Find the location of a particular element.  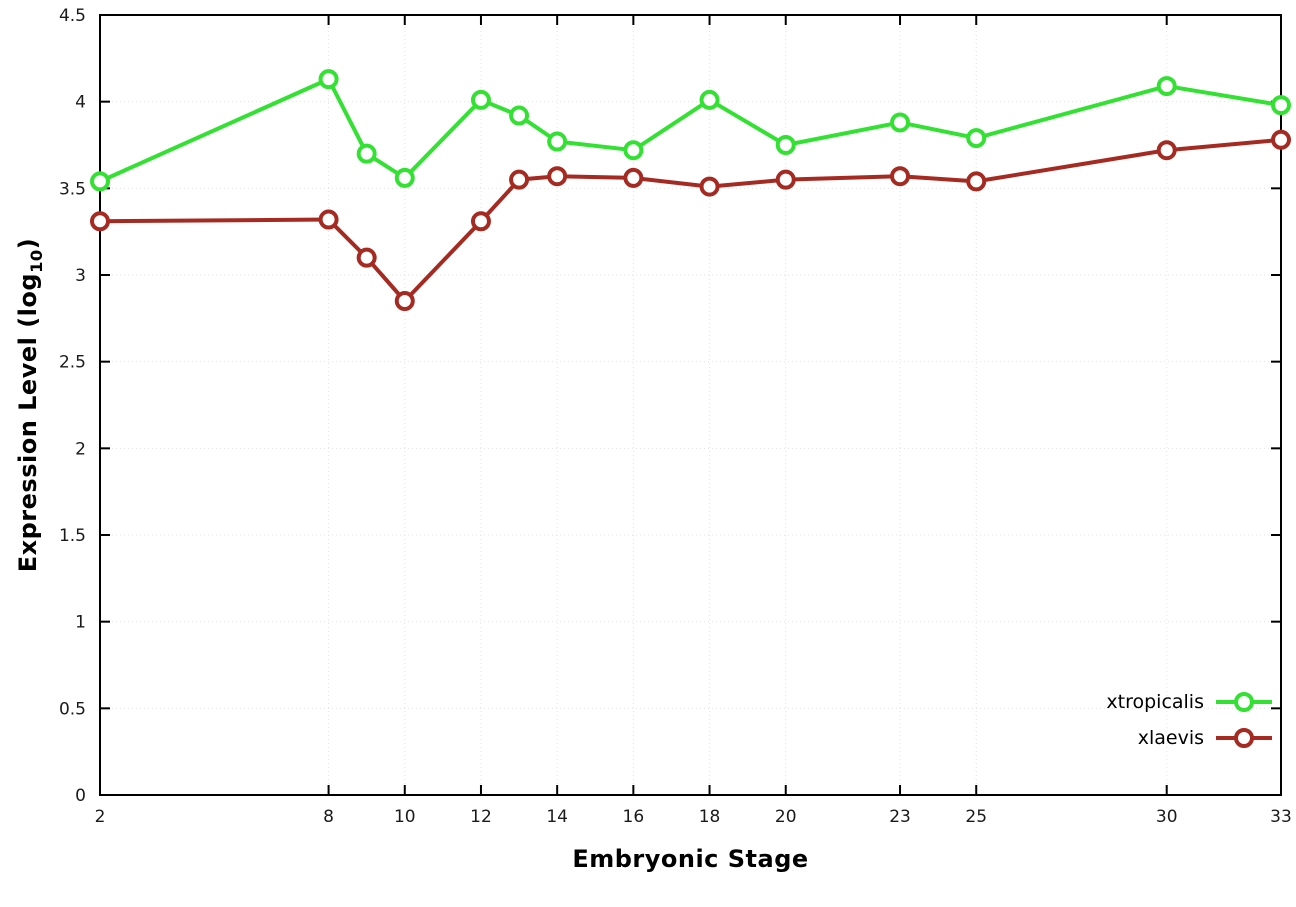

y-tick-label: 4 is located at coordinates (80, 103).